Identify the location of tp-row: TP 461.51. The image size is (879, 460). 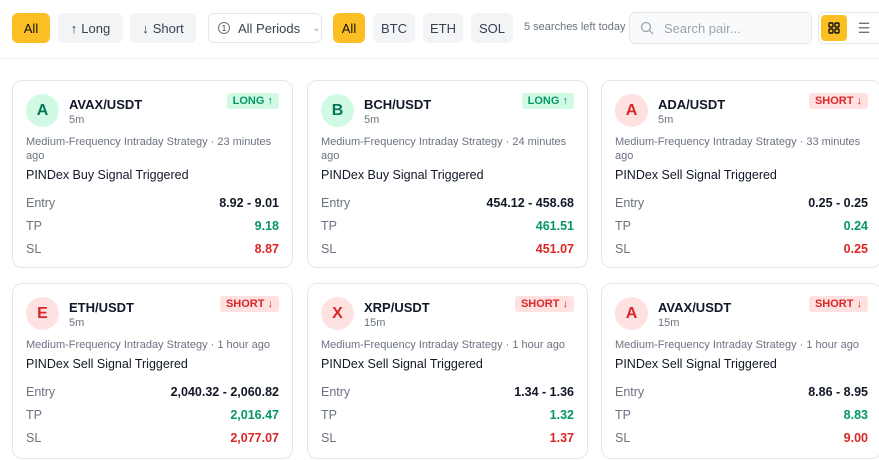
(447, 226).